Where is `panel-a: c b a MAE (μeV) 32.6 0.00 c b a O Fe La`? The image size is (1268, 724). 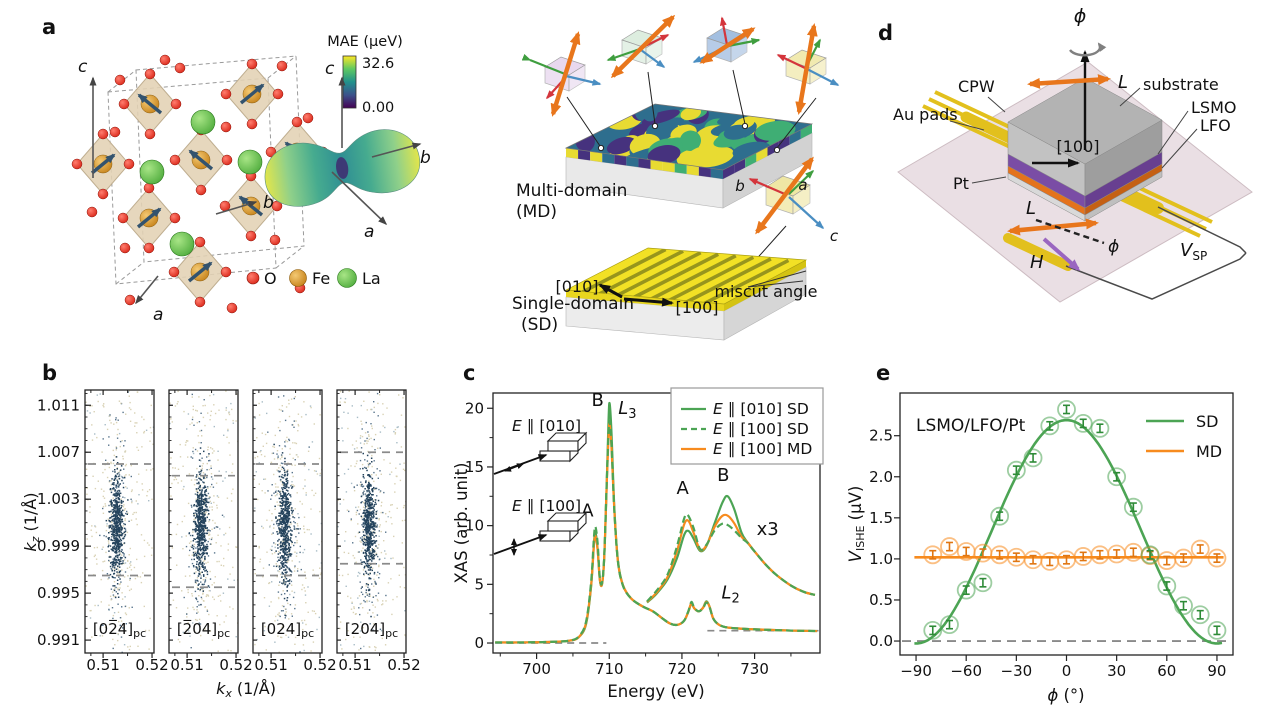
panel-a: c b a MAE (μeV) 32.6 0.00 c b a O Fe La is located at coordinates (251, 179).